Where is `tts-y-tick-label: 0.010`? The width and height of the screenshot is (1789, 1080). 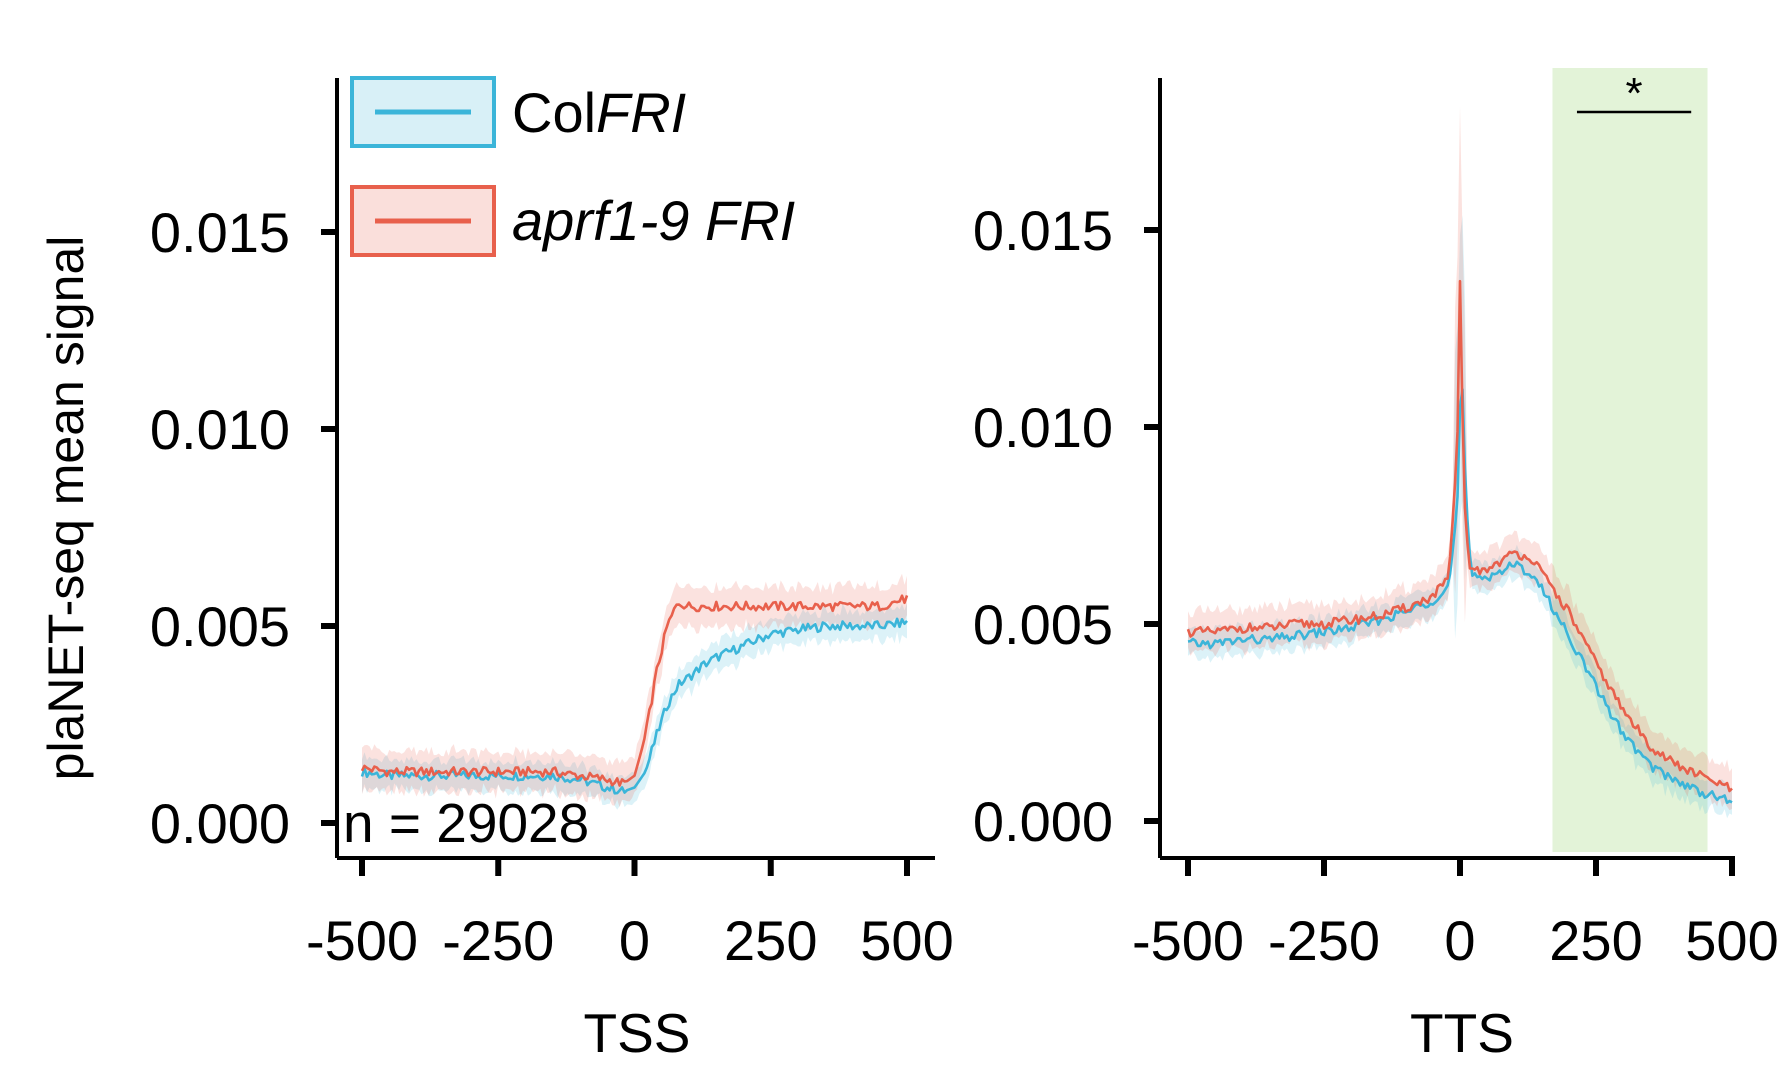 tts-y-tick-label: 0.010 is located at coordinates (1043, 427).